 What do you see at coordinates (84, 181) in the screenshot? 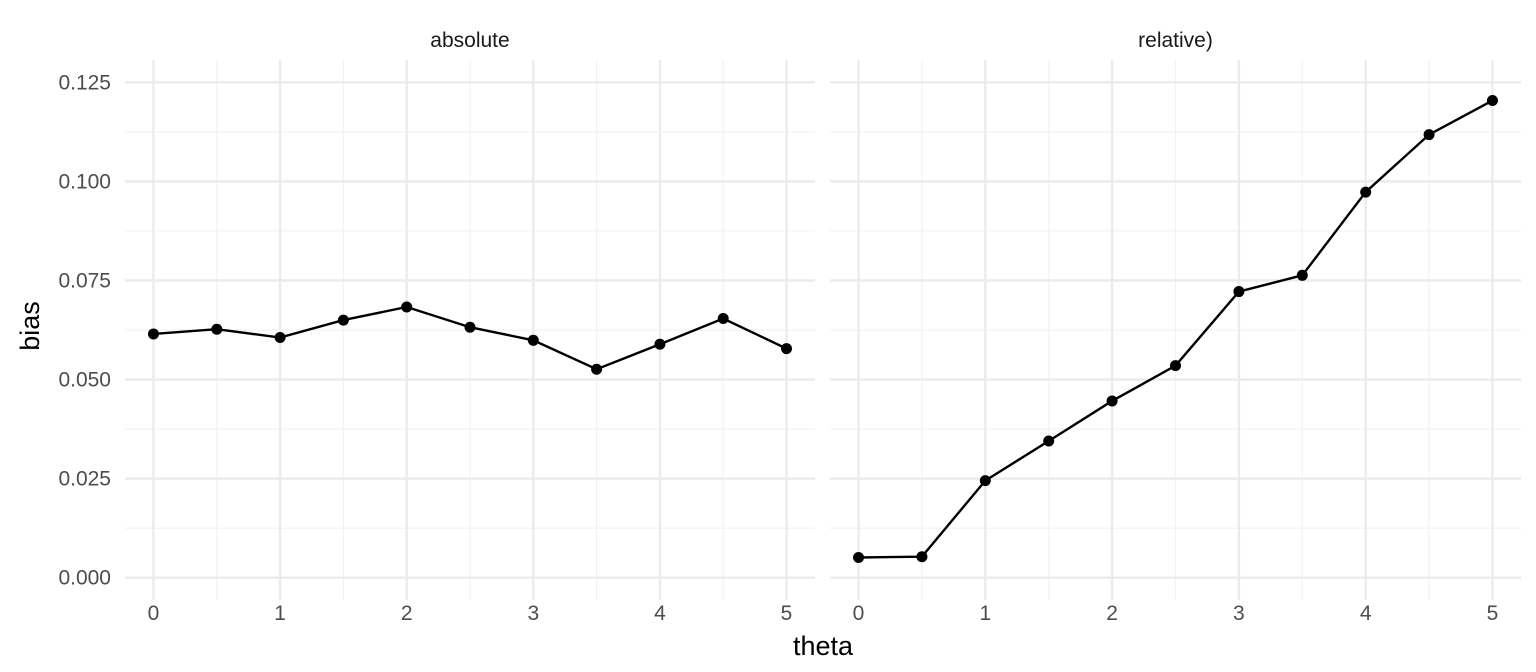
I see `y-tick-label: 0.100` at bounding box center [84, 181].